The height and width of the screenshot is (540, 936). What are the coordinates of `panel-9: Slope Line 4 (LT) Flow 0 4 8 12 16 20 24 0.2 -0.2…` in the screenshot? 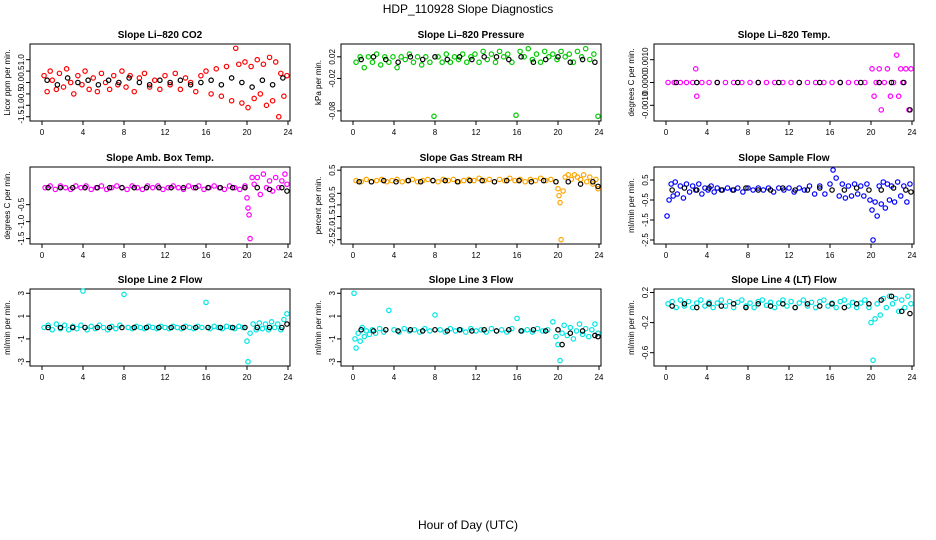 It's located at (772, 328).